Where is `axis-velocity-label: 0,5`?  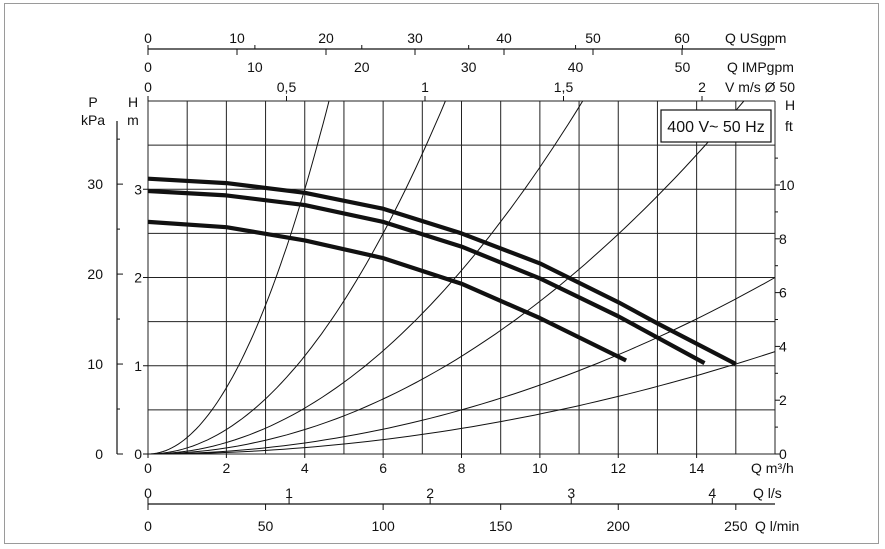
axis-velocity-label: 0,5 is located at coordinates (287, 87).